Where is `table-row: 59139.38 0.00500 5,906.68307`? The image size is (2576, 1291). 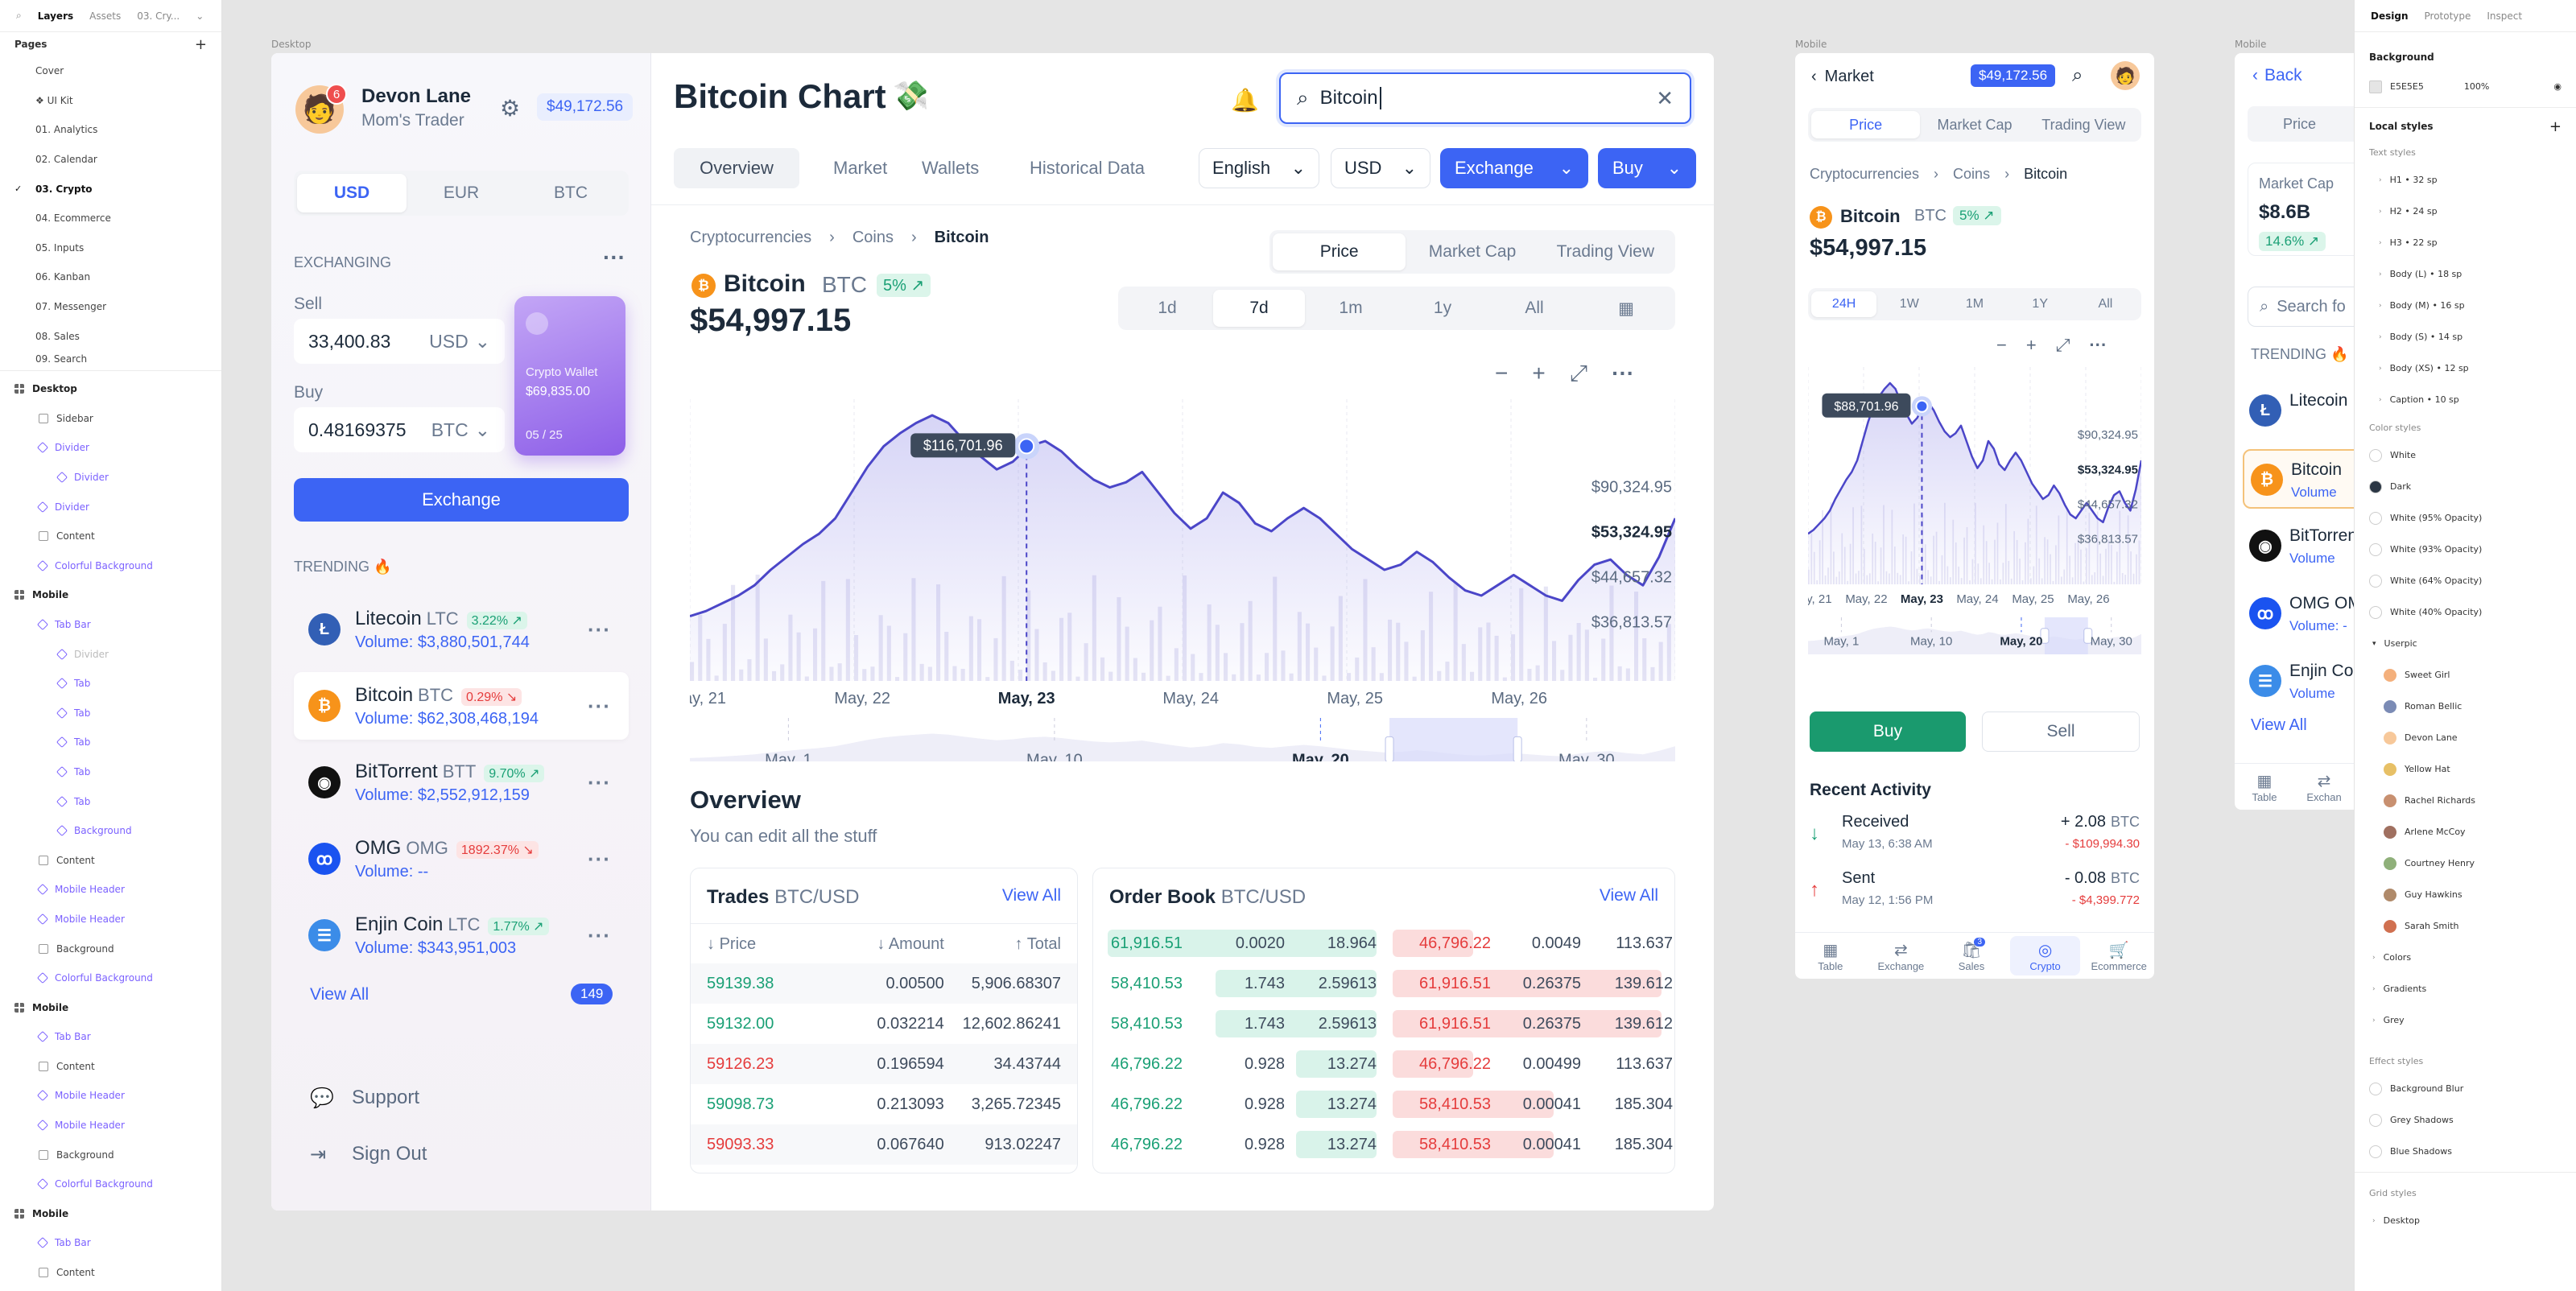
table-row: 59139.38 0.00500 5,906.68307 is located at coordinates (884, 983).